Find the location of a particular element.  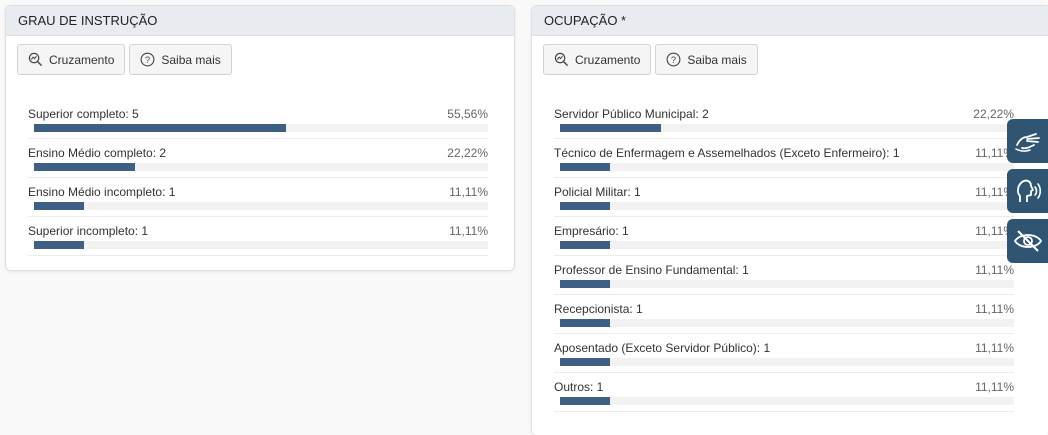

speech-button is located at coordinates (1027, 191).